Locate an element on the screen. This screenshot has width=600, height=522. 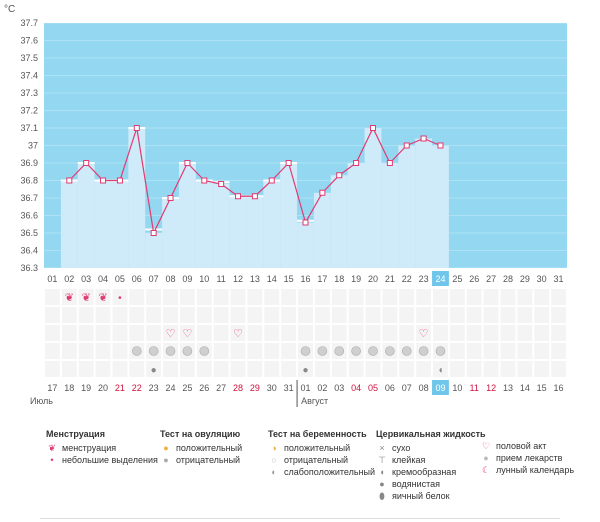
calendar-date-label: 04 is located at coordinates (356, 388).